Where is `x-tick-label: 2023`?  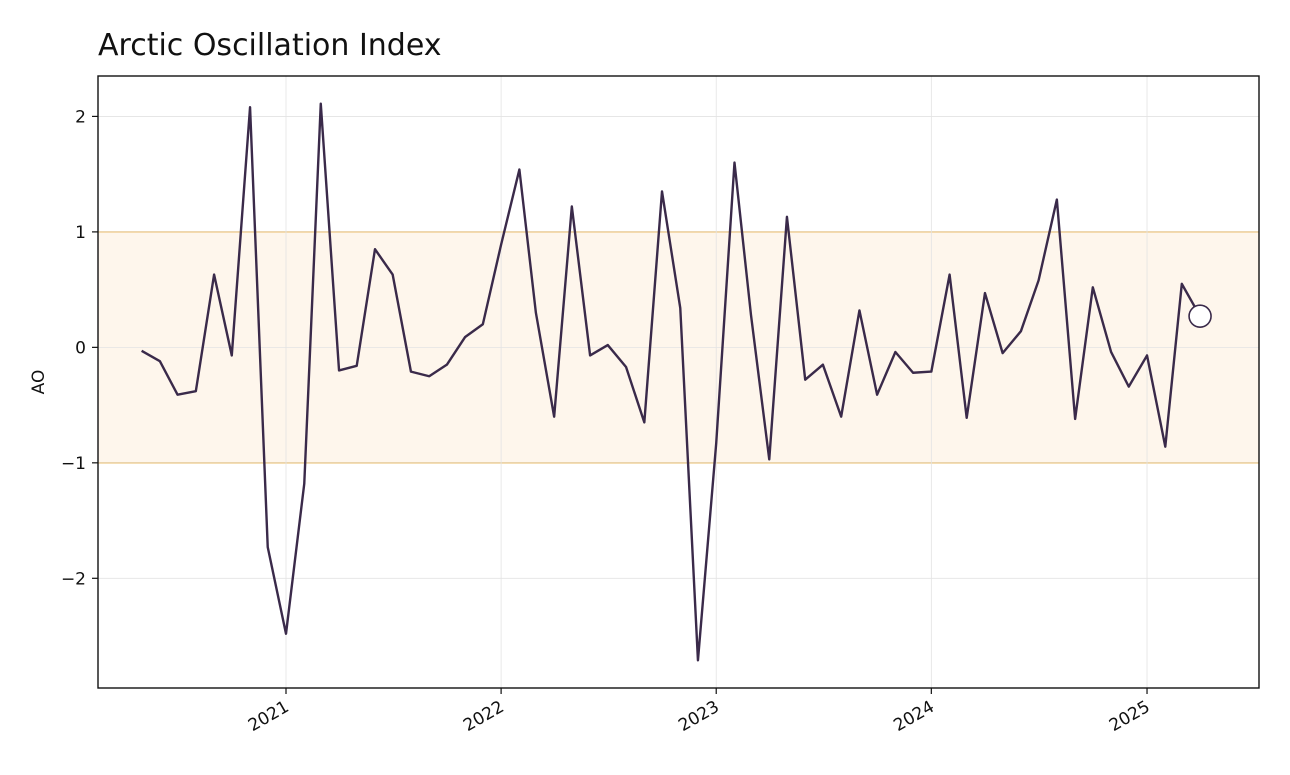
x-tick-label: 2023 is located at coordinates (698, 716).